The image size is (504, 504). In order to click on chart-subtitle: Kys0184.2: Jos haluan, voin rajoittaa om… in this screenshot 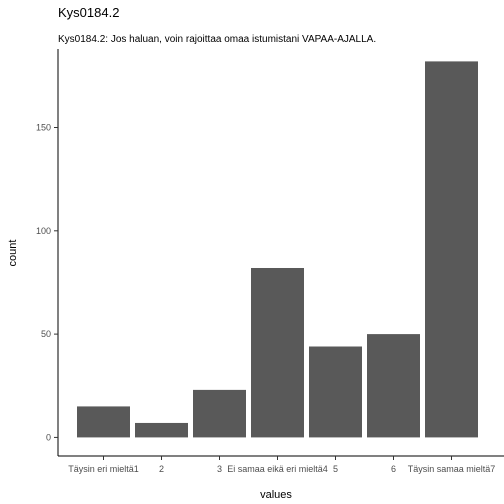, I will do `click(217, 39)`.